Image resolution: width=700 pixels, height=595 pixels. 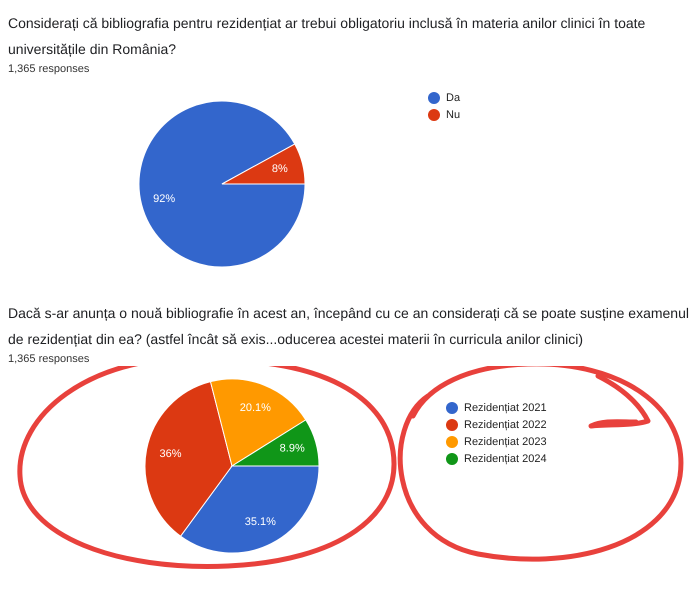 What do you see at coordinates (260, 522) in the screenshot?
I see `data-label: 35.1%` at bounding box center [260, 522].